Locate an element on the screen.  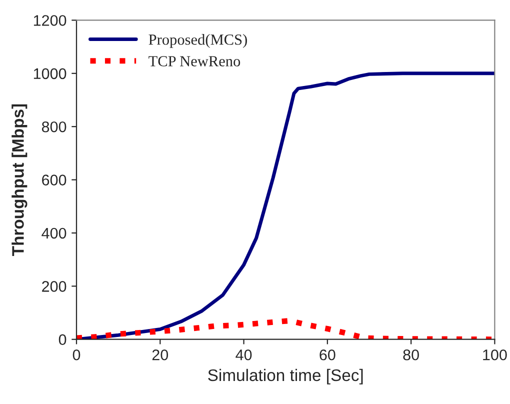
y-tick-label: 800 is located at coordinates (54, 126).